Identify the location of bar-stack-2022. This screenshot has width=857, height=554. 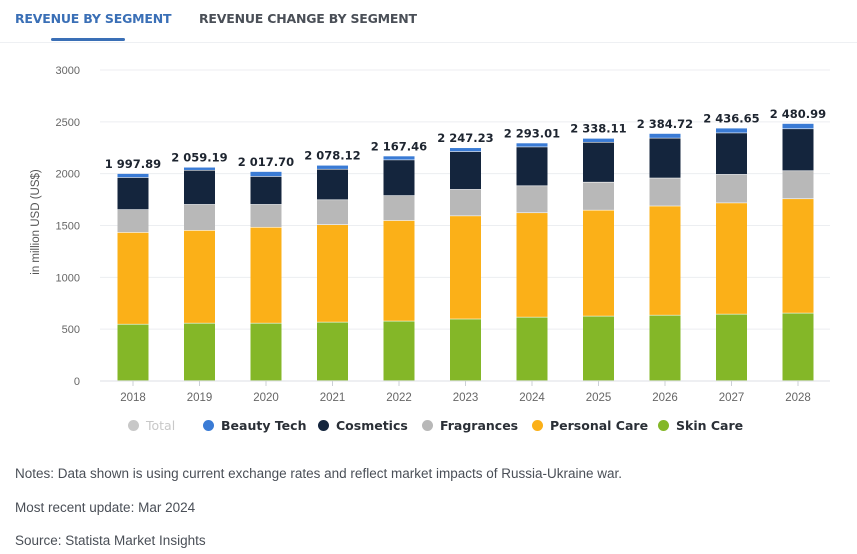
(399, 268).